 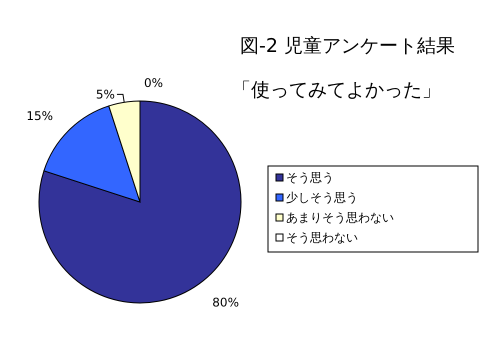 What do you see at coordinates (336, 90) in the screenshot?
I see `chart-subtitle: 「使ってみてよかった」` at bounding box center [336, 90].